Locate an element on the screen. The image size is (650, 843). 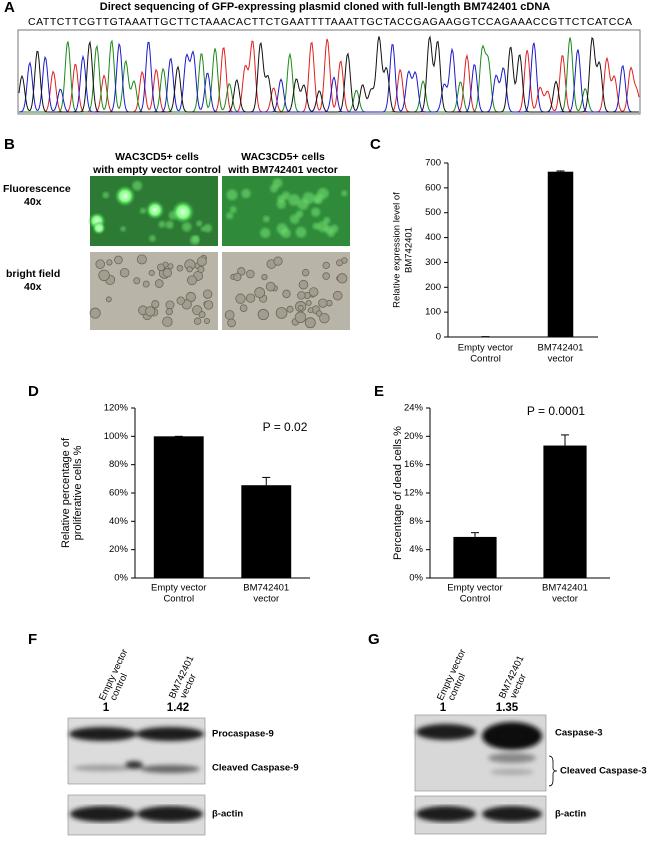
panel-label: A is located at coordinates (9, 8).